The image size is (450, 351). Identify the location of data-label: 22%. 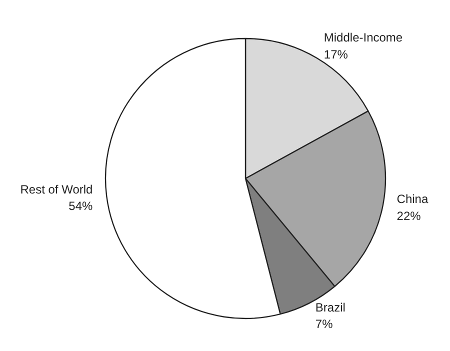
(409, 215).